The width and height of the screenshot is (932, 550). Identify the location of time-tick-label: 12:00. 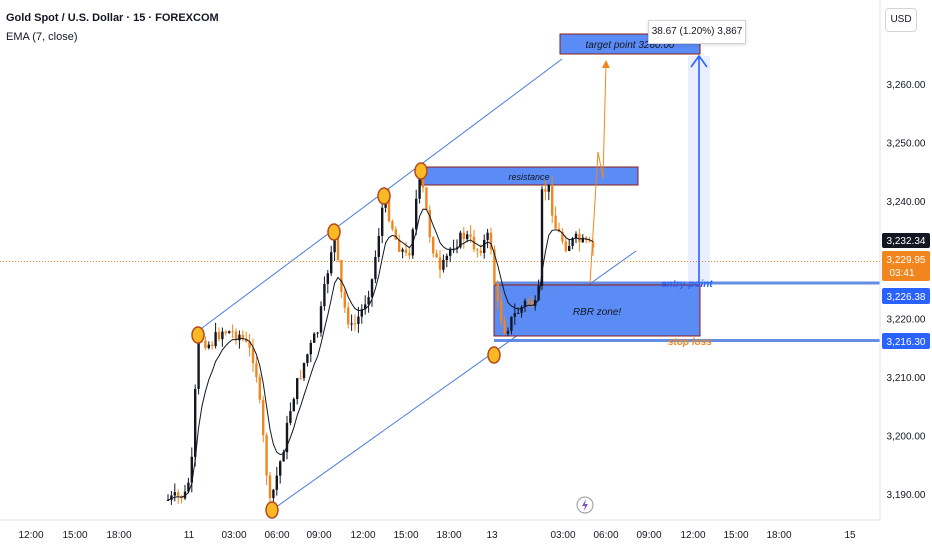
(692, 535).